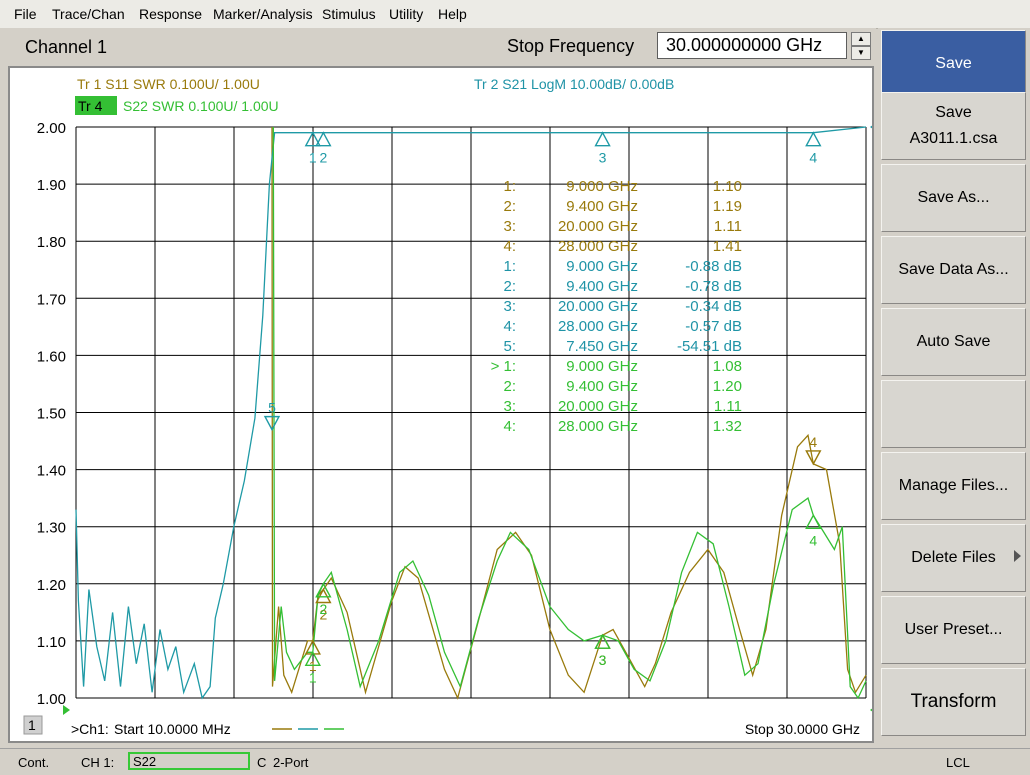  I want to click on start-frequency-label: Start 10.0000 MHz, so click(172, 729).